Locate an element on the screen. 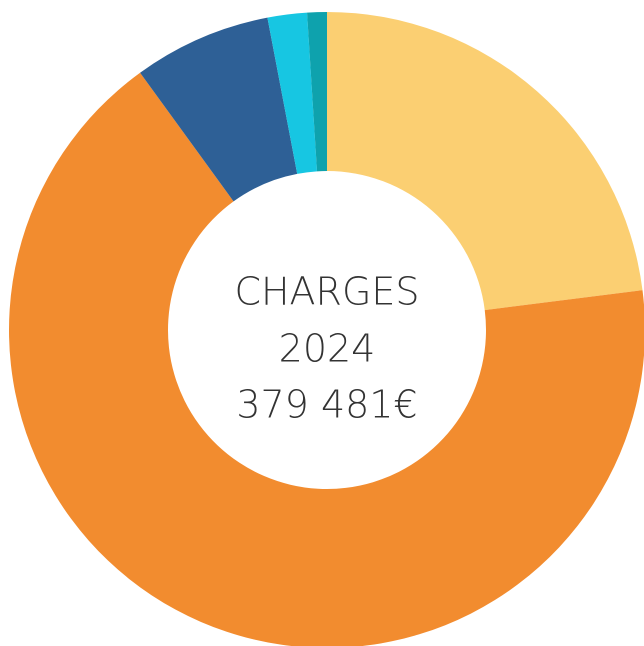  center-label: 2024 is located at coordinates (327, 349).